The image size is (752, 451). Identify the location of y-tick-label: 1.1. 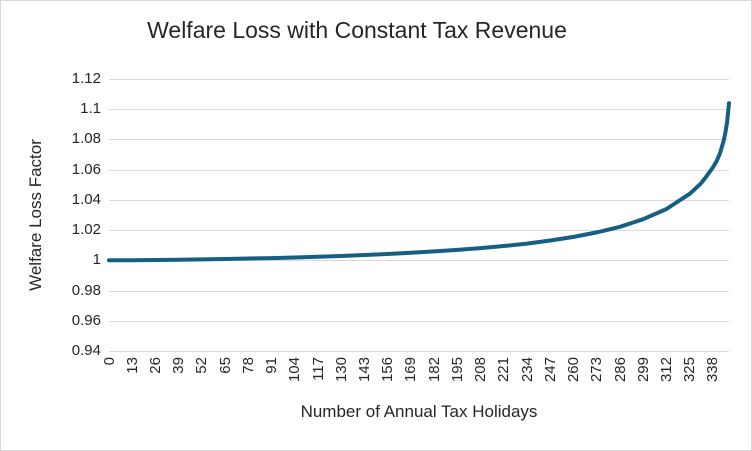
(90, 109).